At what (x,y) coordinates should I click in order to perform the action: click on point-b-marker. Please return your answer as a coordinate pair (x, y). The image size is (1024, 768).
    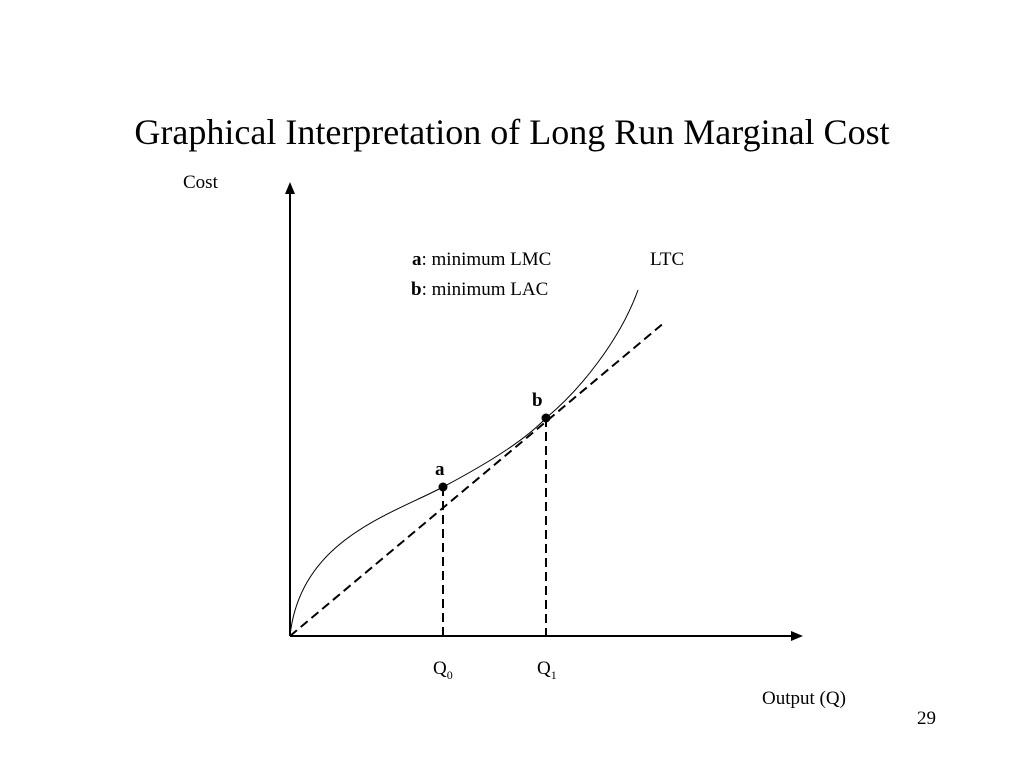
    Looking at the image, I should click on (546, 418).